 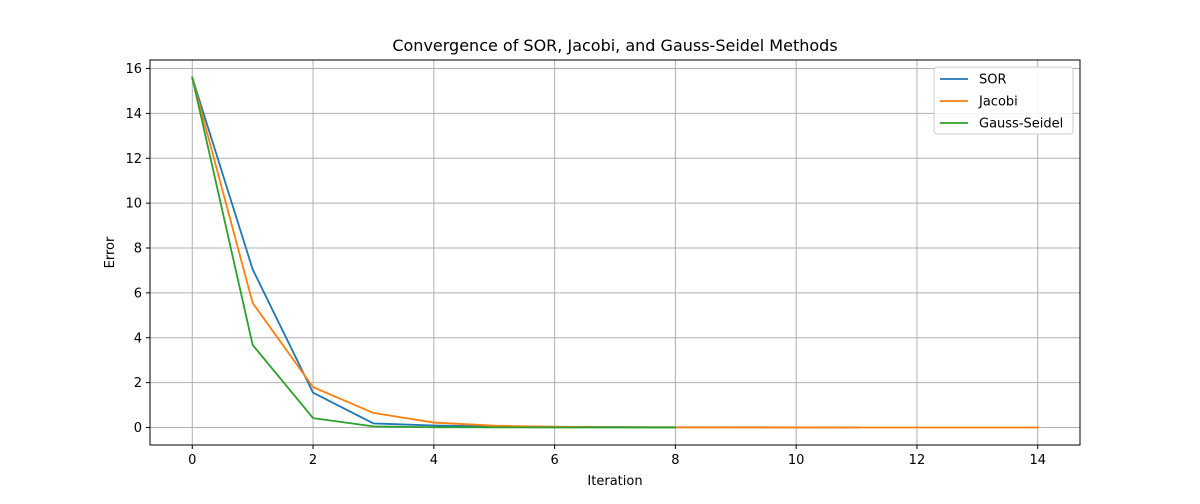 I want to click on legend: SOR Jacobi Gauss-Seidel, so click(x=1003, y=100).